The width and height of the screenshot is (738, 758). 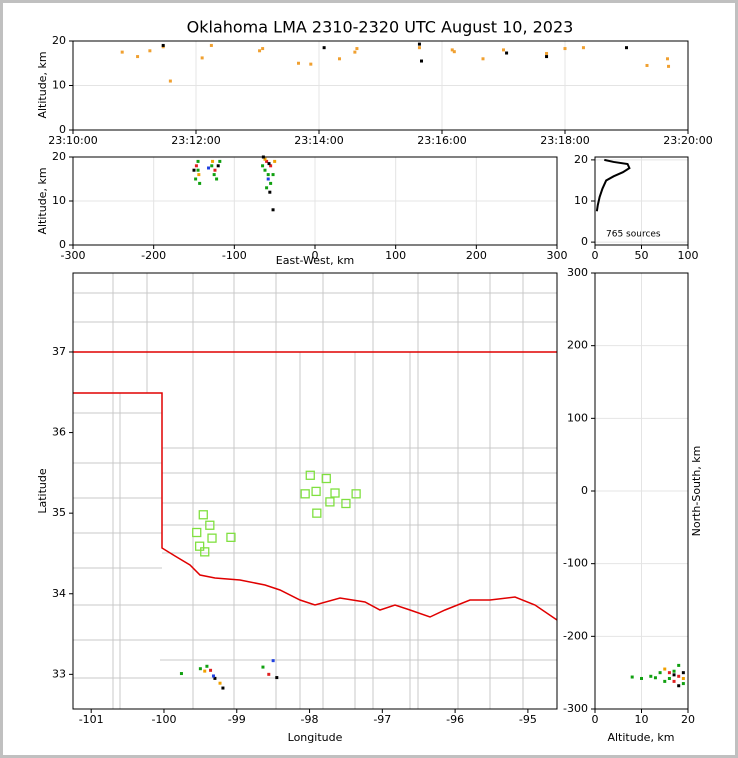 I want to click on x-axis-label: Altitude, km, so click(x=640, y=737).